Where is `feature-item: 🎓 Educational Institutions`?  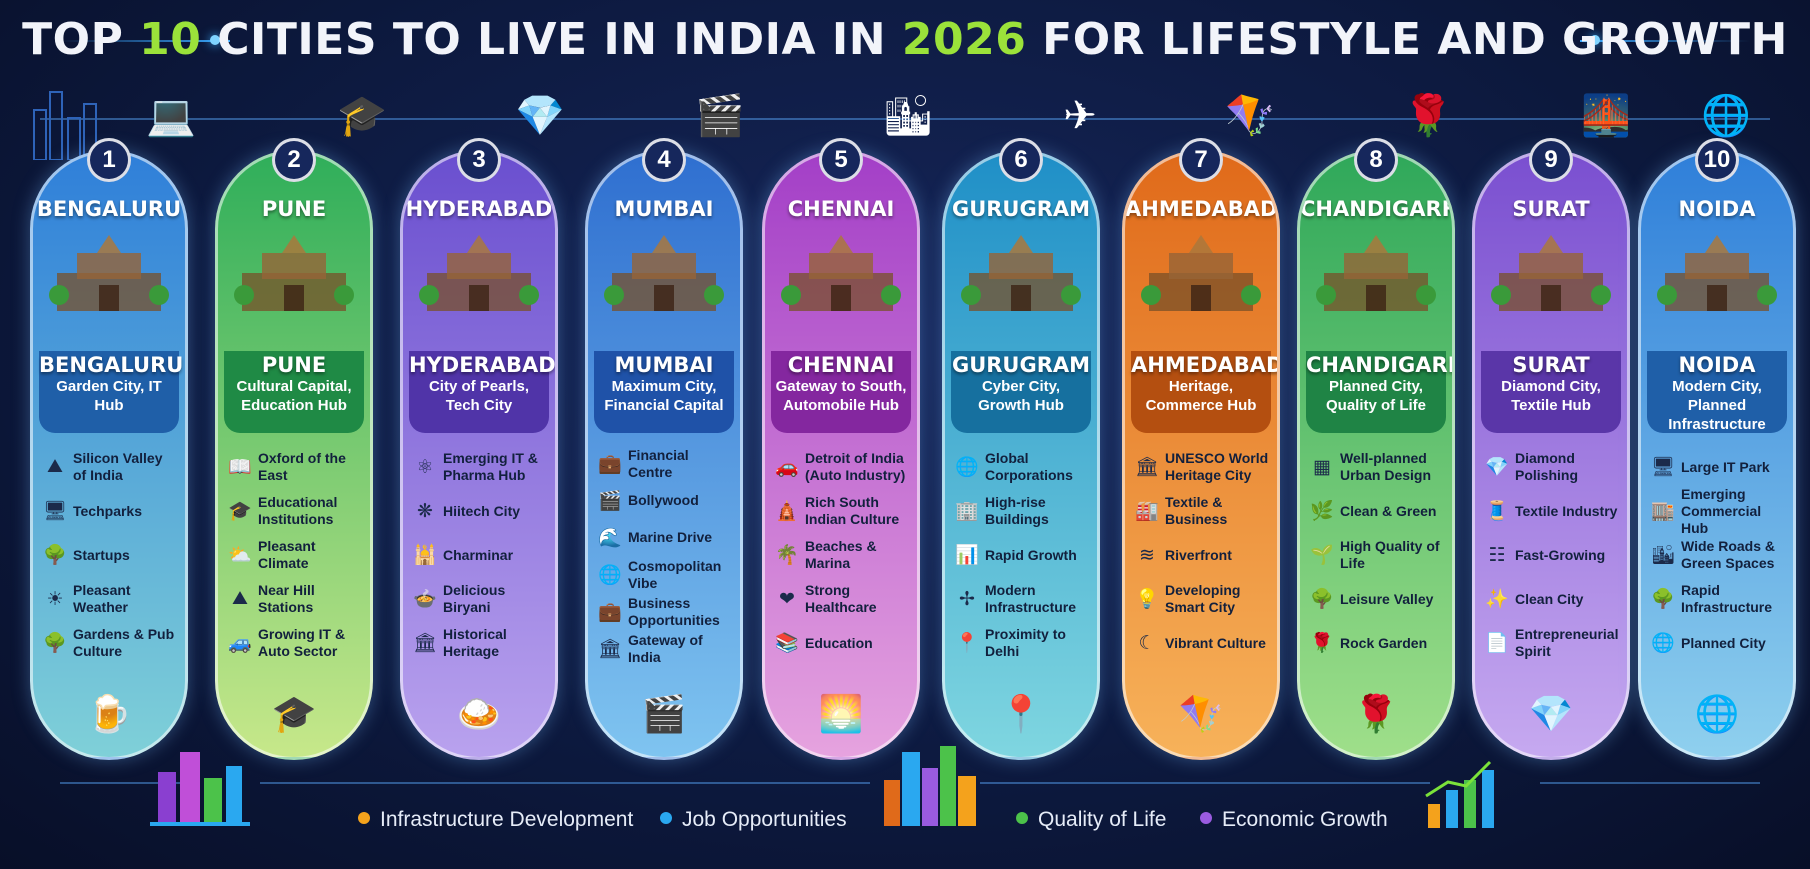 feature-item: 🎓 Educational Institutions is located at coordinates (295, 511).